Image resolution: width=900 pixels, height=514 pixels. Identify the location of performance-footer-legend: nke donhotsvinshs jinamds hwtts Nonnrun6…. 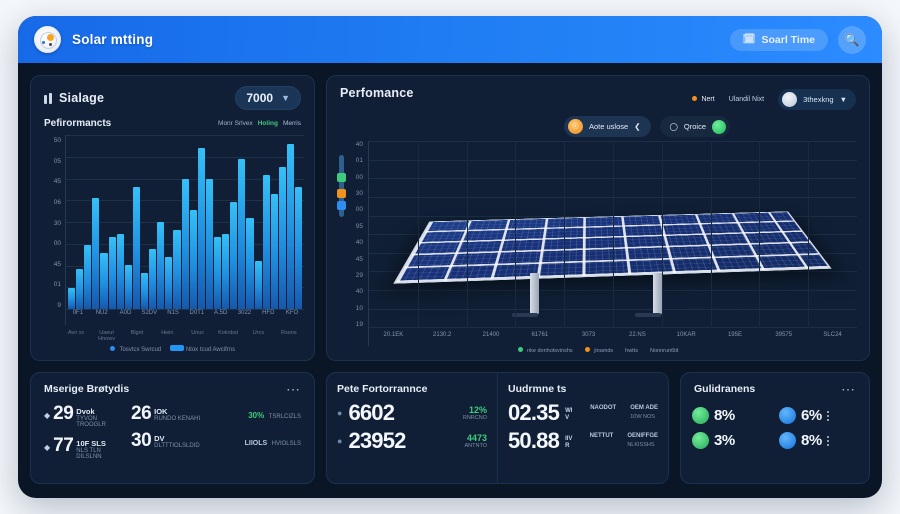
(598, 353).